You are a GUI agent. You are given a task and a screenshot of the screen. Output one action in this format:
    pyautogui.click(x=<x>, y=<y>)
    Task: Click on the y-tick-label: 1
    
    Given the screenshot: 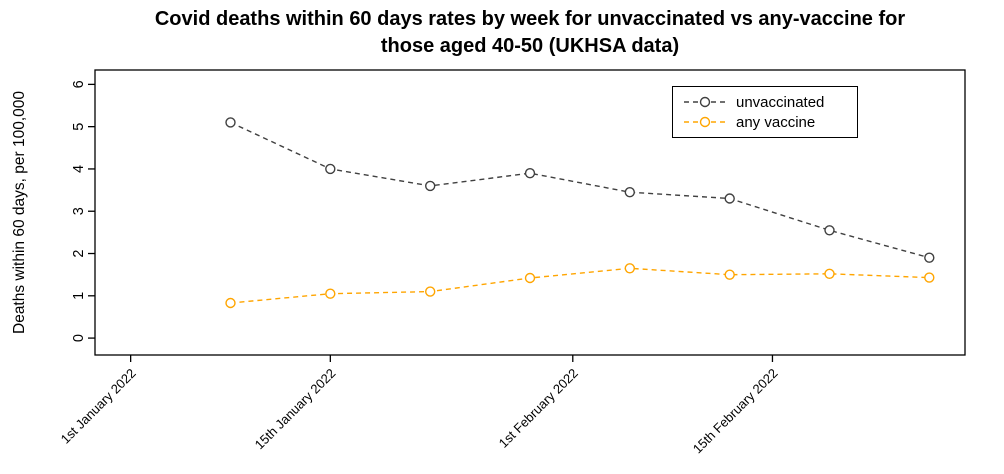 What is the action you would take?
    pyautogui.click(x=79, y=296)
    